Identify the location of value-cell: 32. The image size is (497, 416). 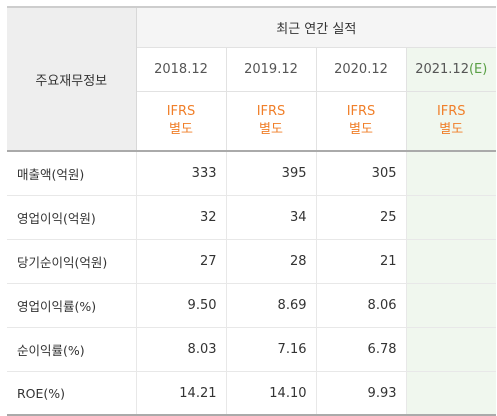
(181, 217).